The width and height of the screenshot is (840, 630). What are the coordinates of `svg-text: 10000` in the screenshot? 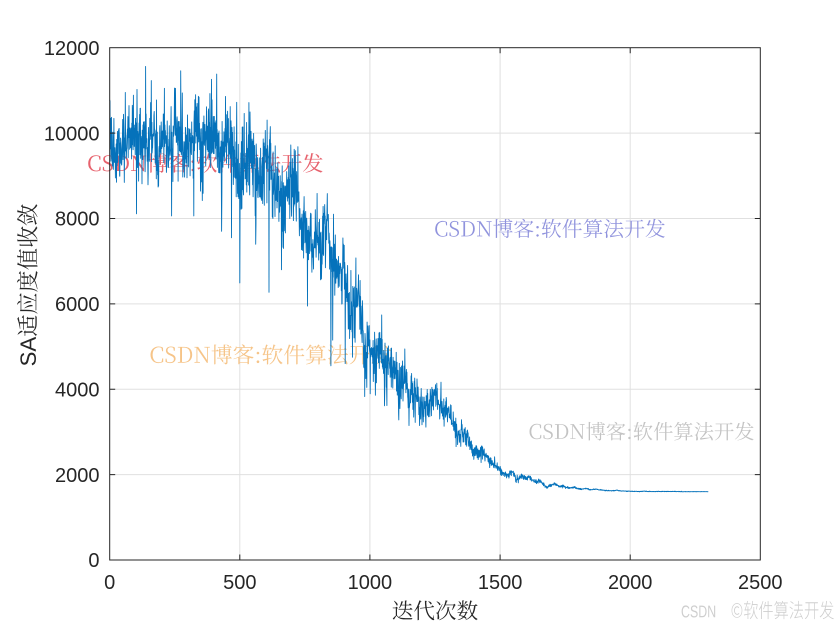 It's located at (72, 134).